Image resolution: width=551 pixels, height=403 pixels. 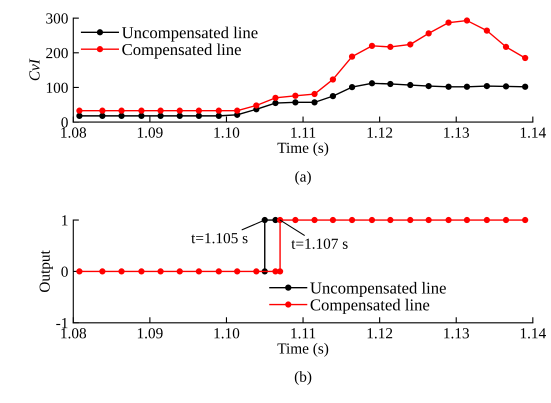 What do you see at coordinates (46, 271) in the screenshot?
I see `y-axis-title: Output` at bounding box center [46, 271].